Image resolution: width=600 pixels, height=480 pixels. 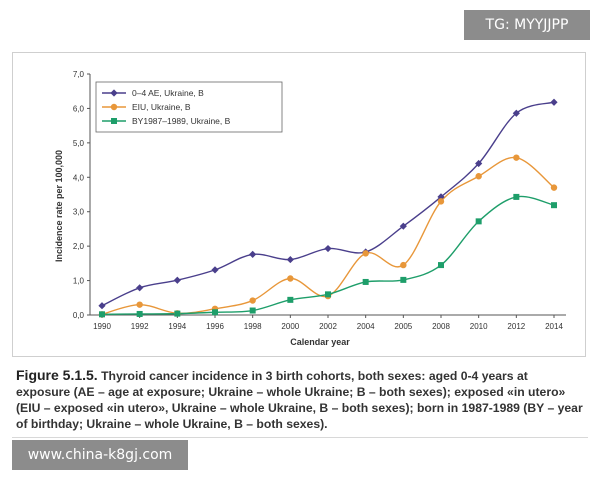 What do you see at coordinates (328, 326) in the screenshot?
I see `x-tick-label: 2002` at bounding box center [328, 326].